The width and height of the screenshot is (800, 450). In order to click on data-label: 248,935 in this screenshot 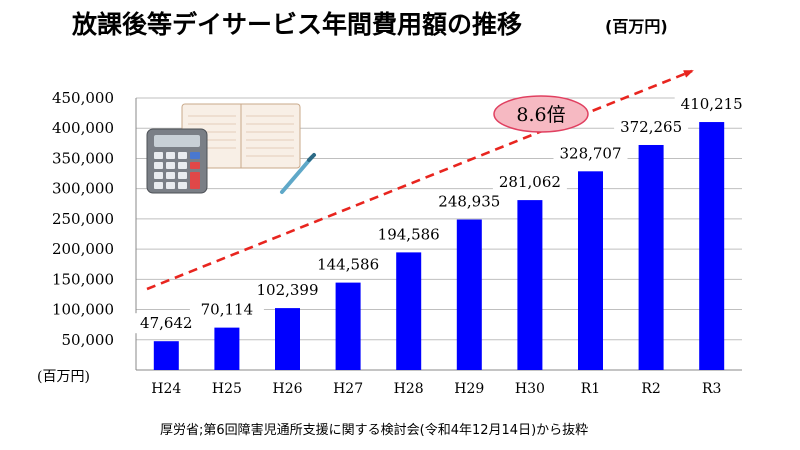, I will do `click(469, 202)`.